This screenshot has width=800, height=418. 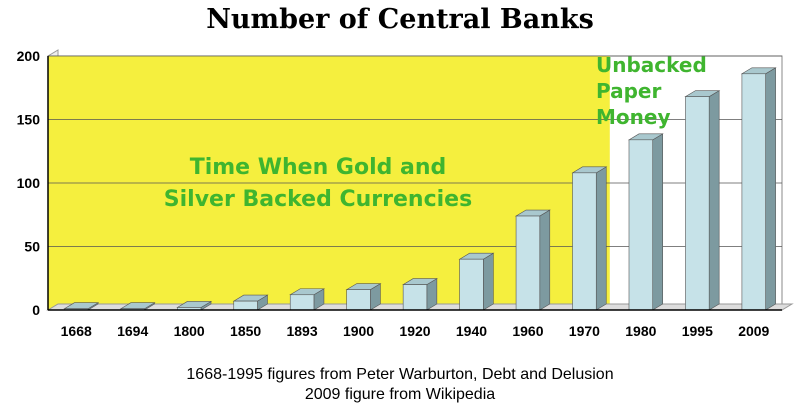 I want to click on x-tick-label: 1800, so click(x=189, y=331).